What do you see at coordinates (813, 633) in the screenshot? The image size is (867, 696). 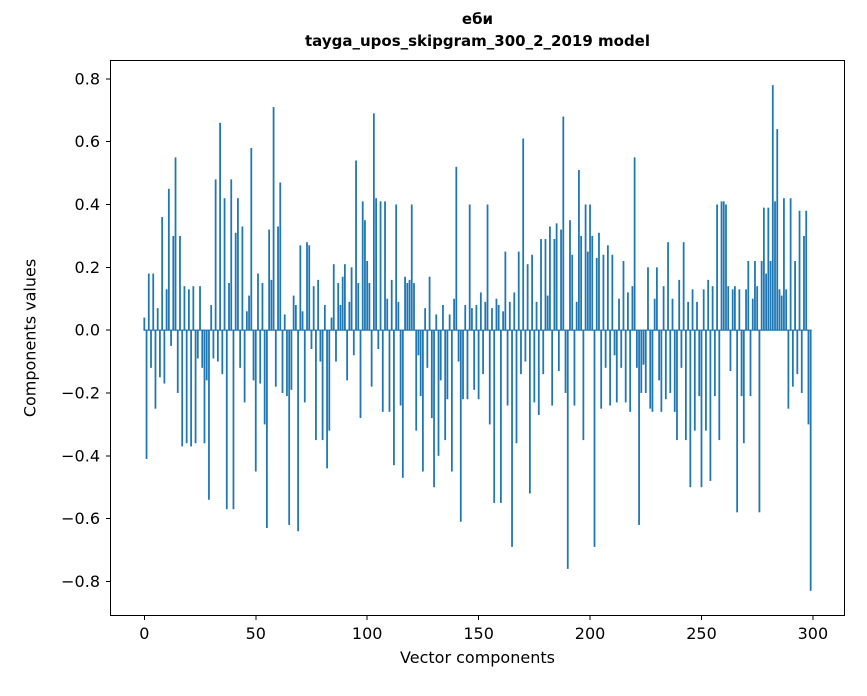 I see `x-tick-label: 300` at bounding box center [813, 633].